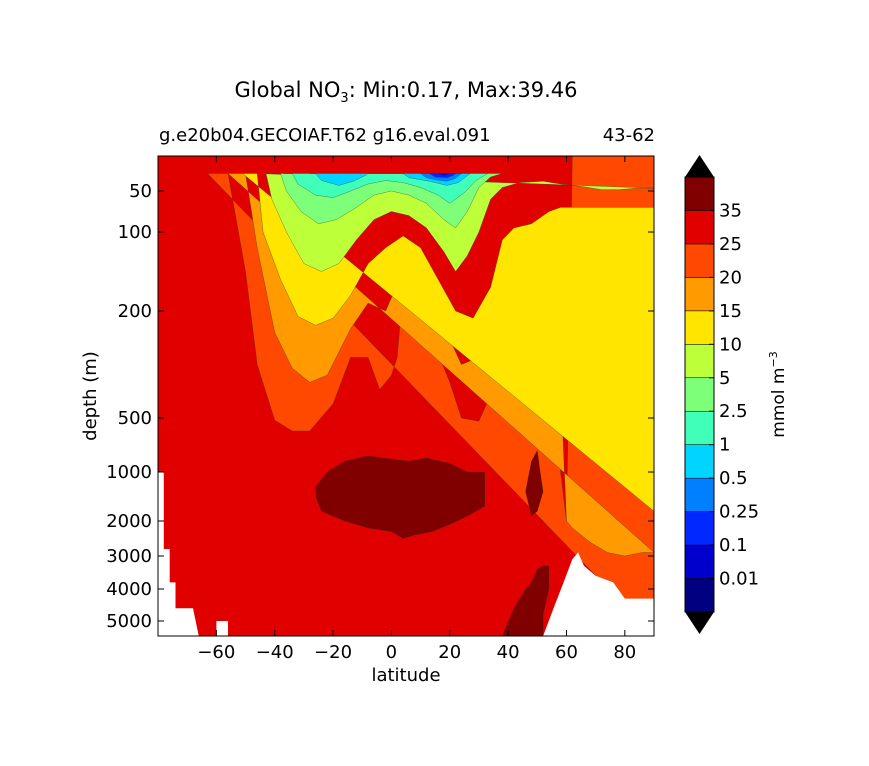 The width and height of the screenshot is (869, 766). What do you see at coordinates (135, 232) in the screenshot?
I see `y-tick-label: 100` at bounding box center [135, 232].